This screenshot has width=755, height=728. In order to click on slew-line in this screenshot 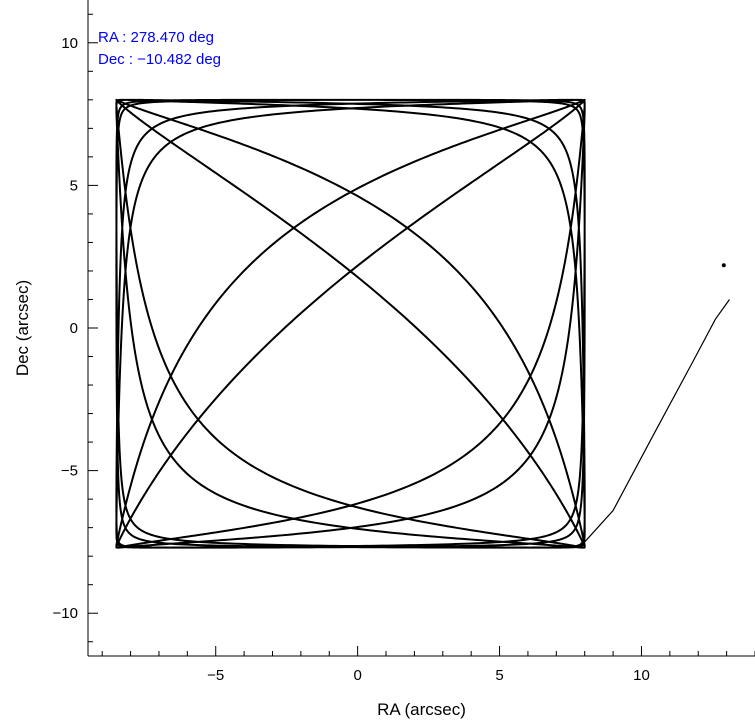, I will do `click(657, 421)`.